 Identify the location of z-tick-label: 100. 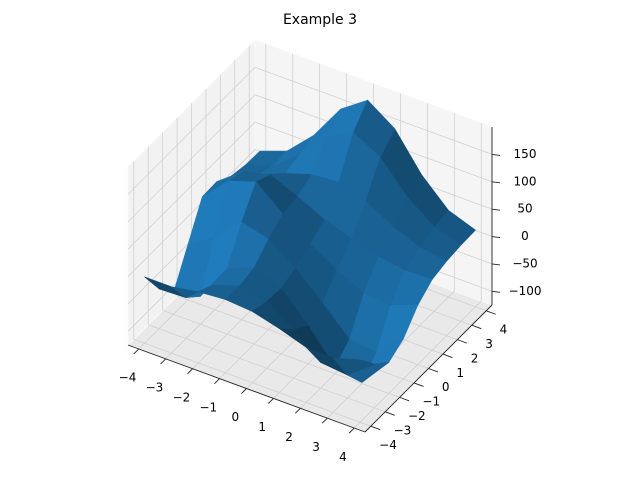
(525, 181).